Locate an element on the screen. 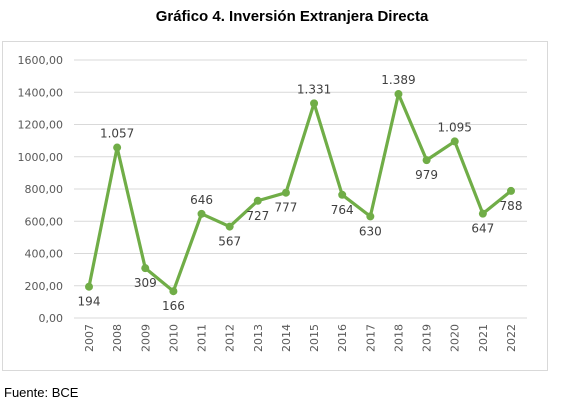 The width and height of the screenshot is (584, 405). y-tick-label: 600,00 is located at coordinates (44, 221).